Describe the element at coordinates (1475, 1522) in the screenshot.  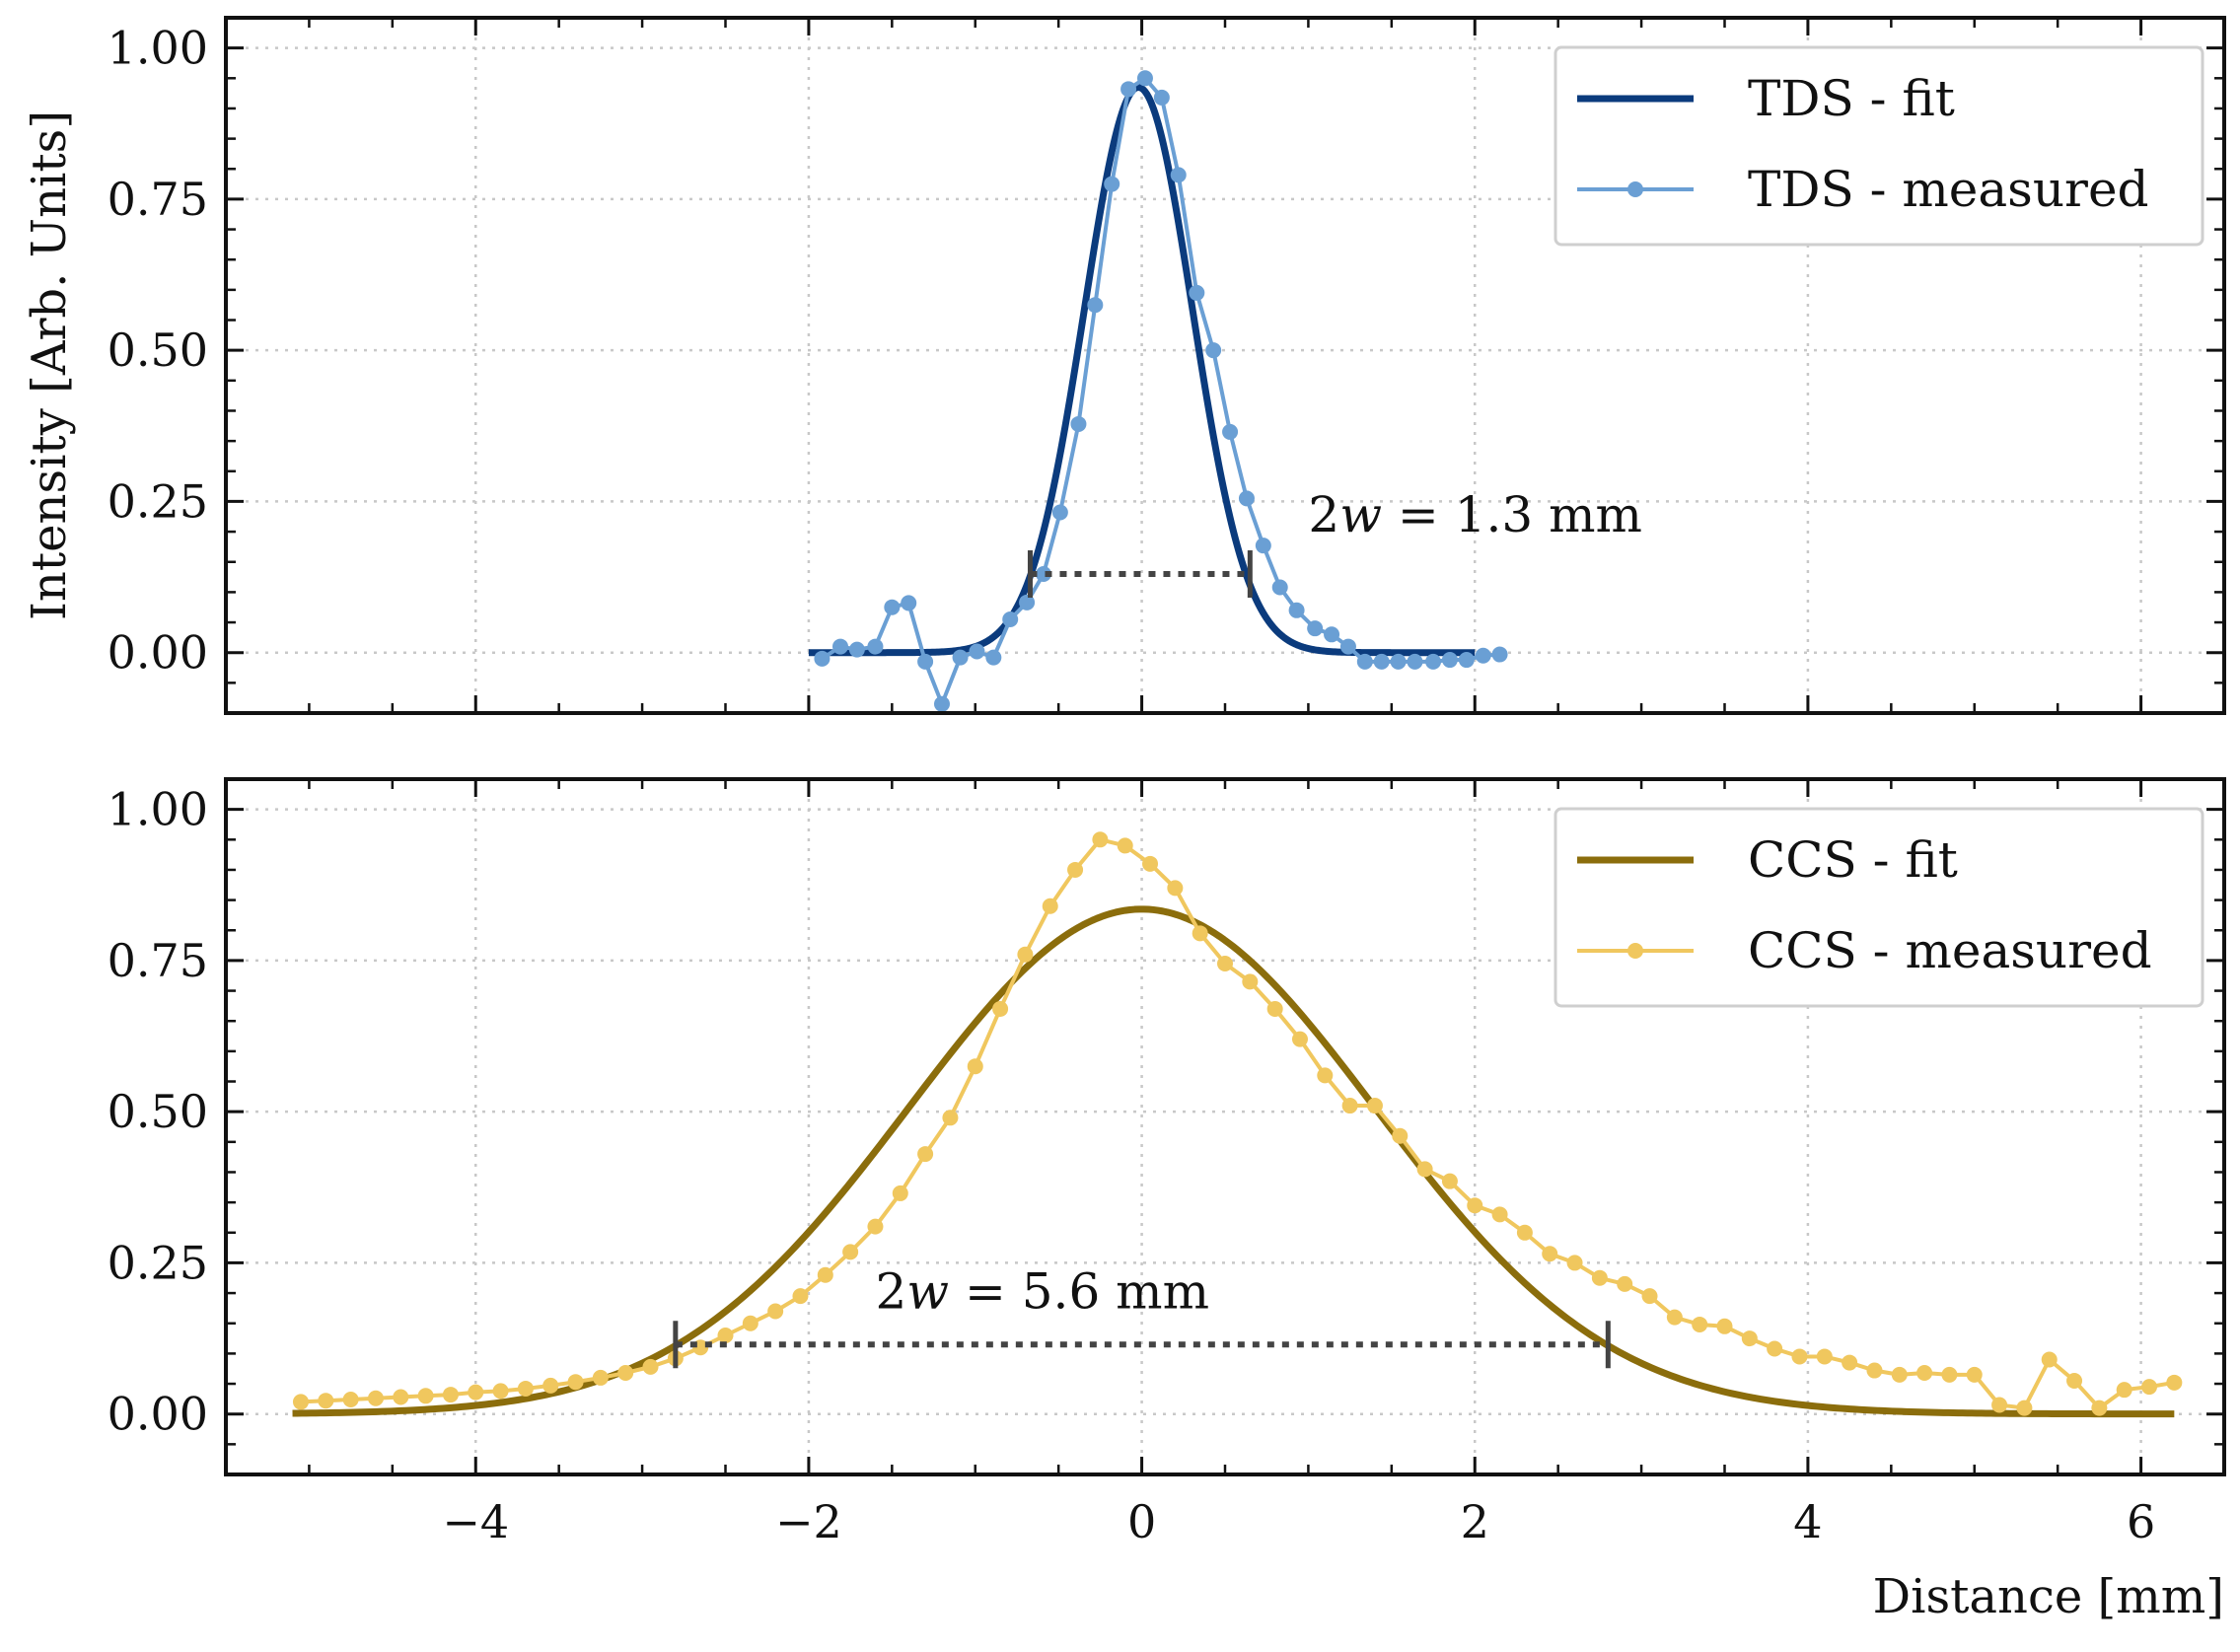
I see `x-tick-label: 2` at that location.